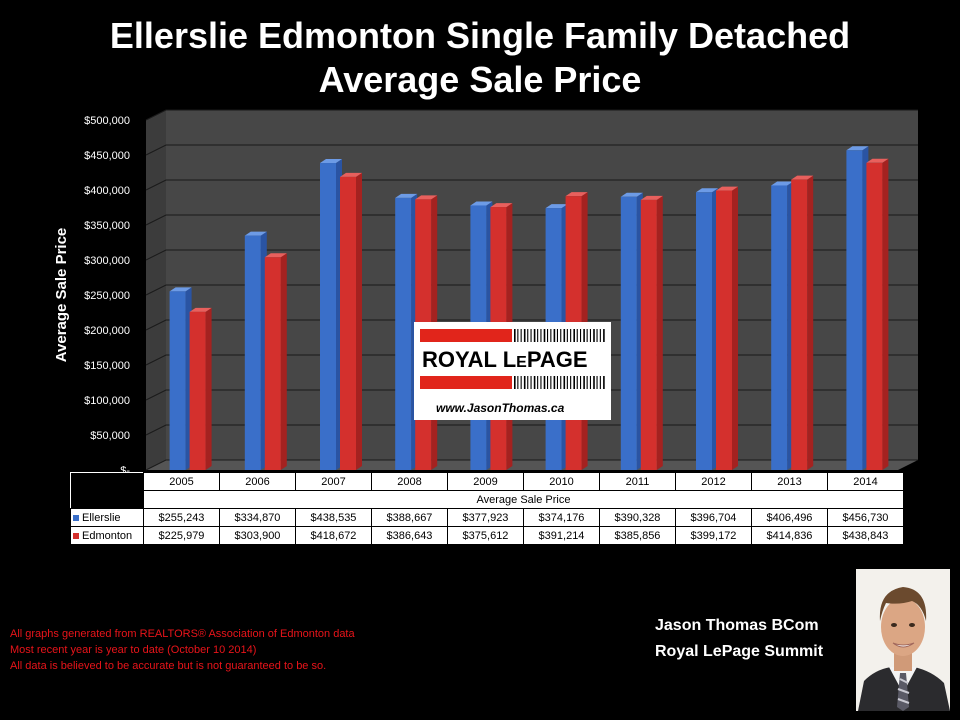 The image size is (960, 720). Describe the element at coordinates (110, 436) in the screenshot. I see `y-tick-label: $50,000` at that location.